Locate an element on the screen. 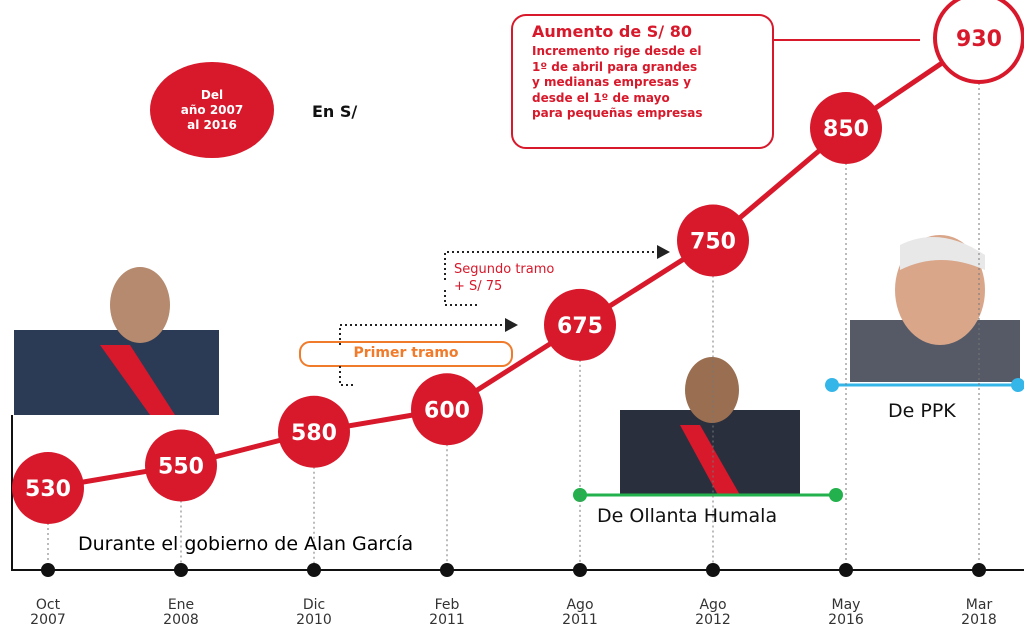  value-label: 580 is located at coordinates (314, 433).